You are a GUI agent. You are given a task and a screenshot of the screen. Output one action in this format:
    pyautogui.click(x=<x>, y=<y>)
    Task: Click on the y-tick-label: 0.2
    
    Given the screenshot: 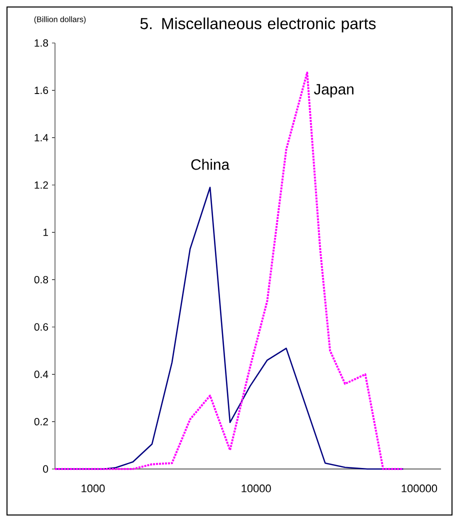 What is the action you would take?
    pyautogui.click(x=41, y=422)
    